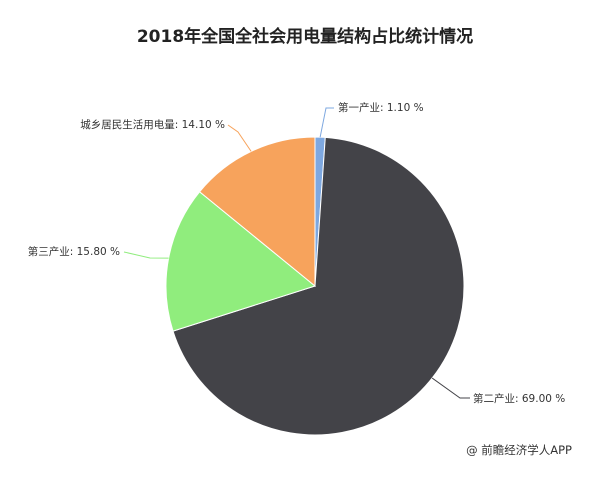  Describe the element at coordinates (381, 107) in the screenshot. I see `pie-data-label: 第一产业: 1.10 %` at that location.